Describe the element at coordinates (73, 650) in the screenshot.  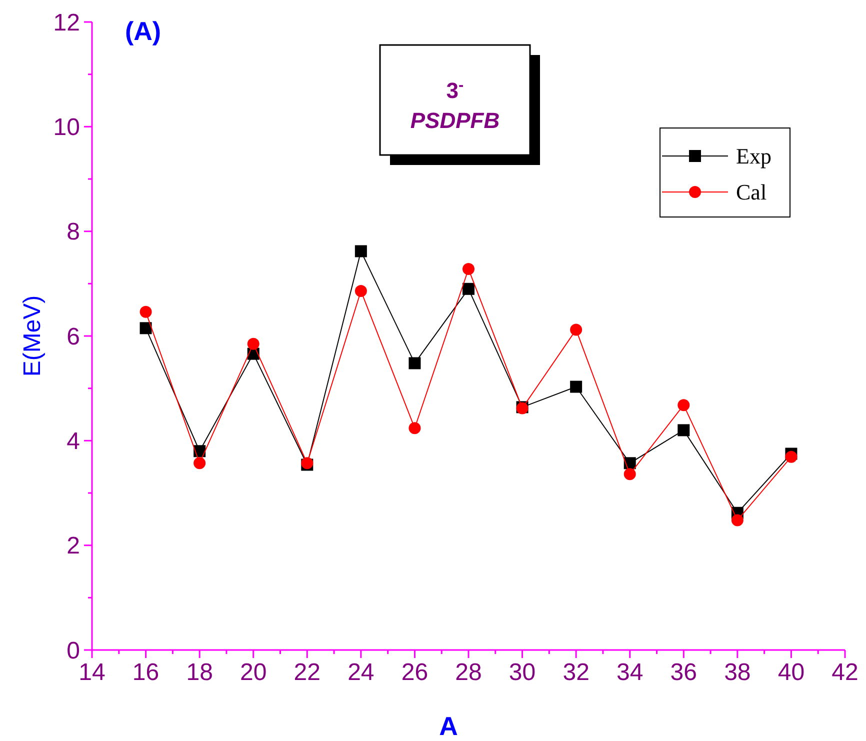
I see `y-tick-label: 0` at that location.